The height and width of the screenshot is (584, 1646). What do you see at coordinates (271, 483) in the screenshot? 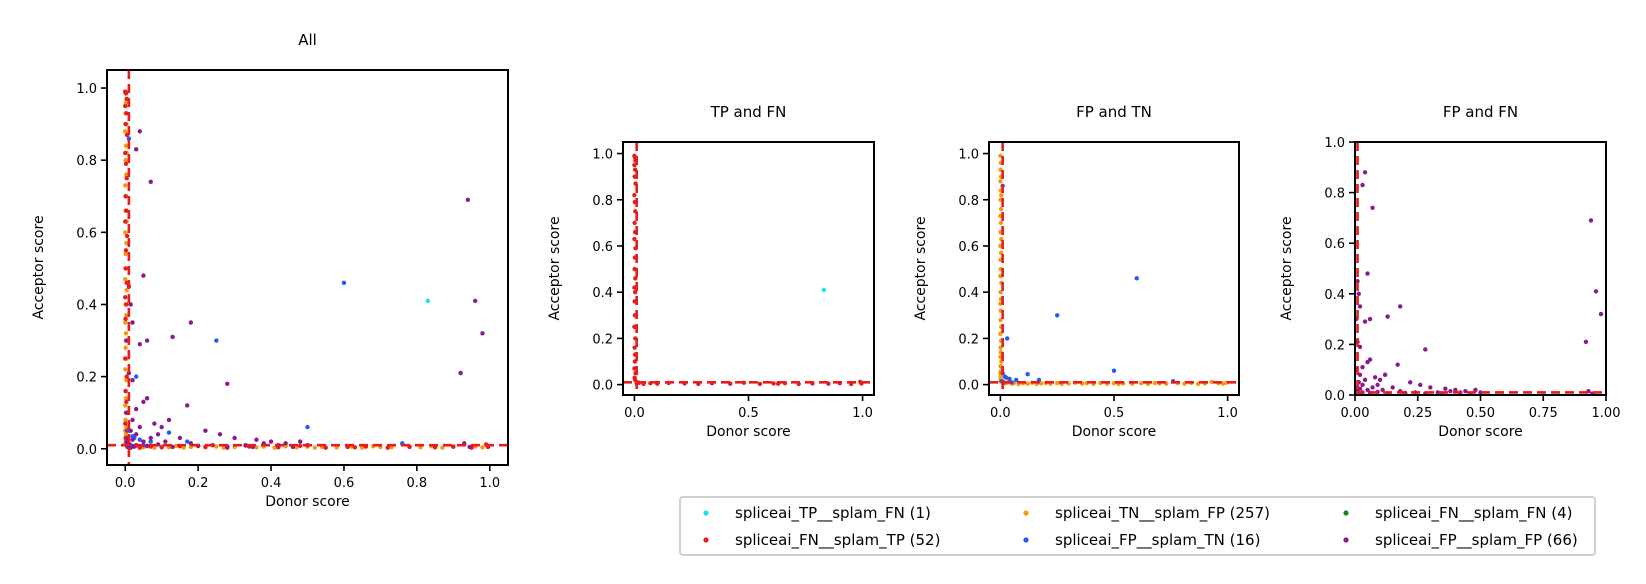
I see `x-tick-label: 0.4` at bounding box center [271, 483].